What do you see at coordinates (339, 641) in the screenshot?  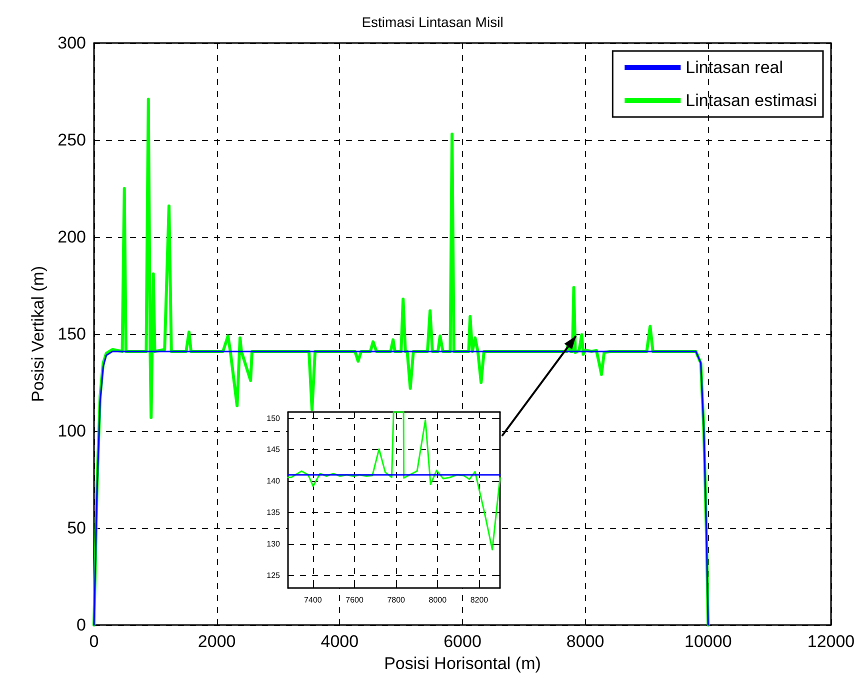 I see `x-tick-label: 4000` at bounding box center [339, 641].